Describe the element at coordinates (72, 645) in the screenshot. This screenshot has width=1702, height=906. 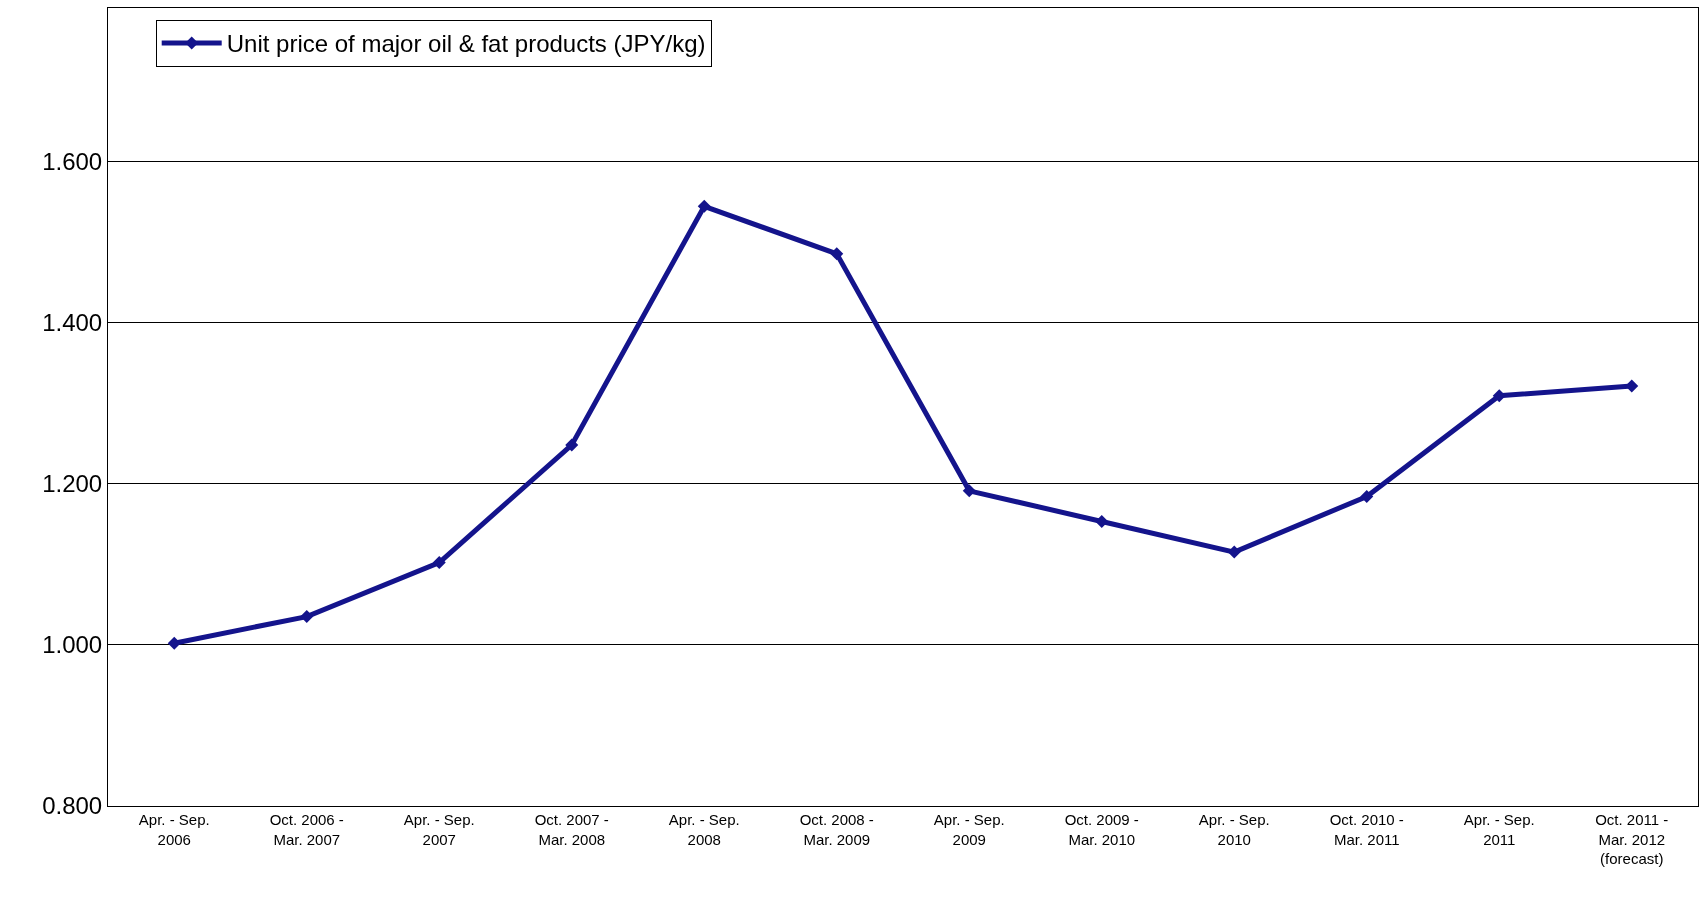
I see `y-tick-label: 1.000` at that location.